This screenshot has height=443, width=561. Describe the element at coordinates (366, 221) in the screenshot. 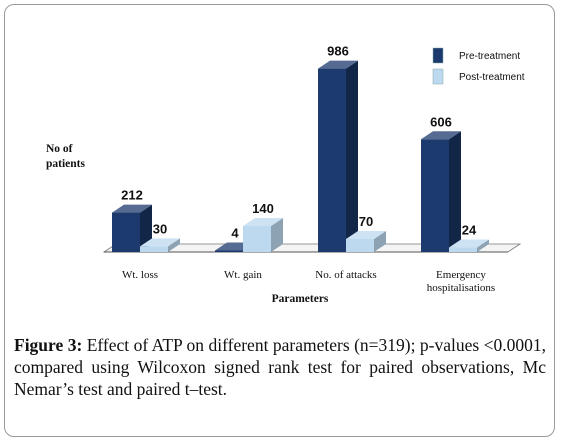

I see `value-label-post-3: 70` at that location.